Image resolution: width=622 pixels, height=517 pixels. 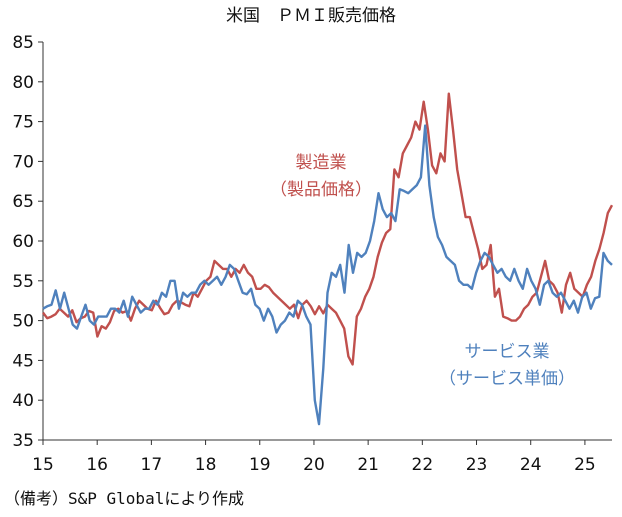 What do you see at coordinates (507, 365) in the screenshot?
I see `label-services: サービス業 （サービス単価）` at bounding box center [507, 365].